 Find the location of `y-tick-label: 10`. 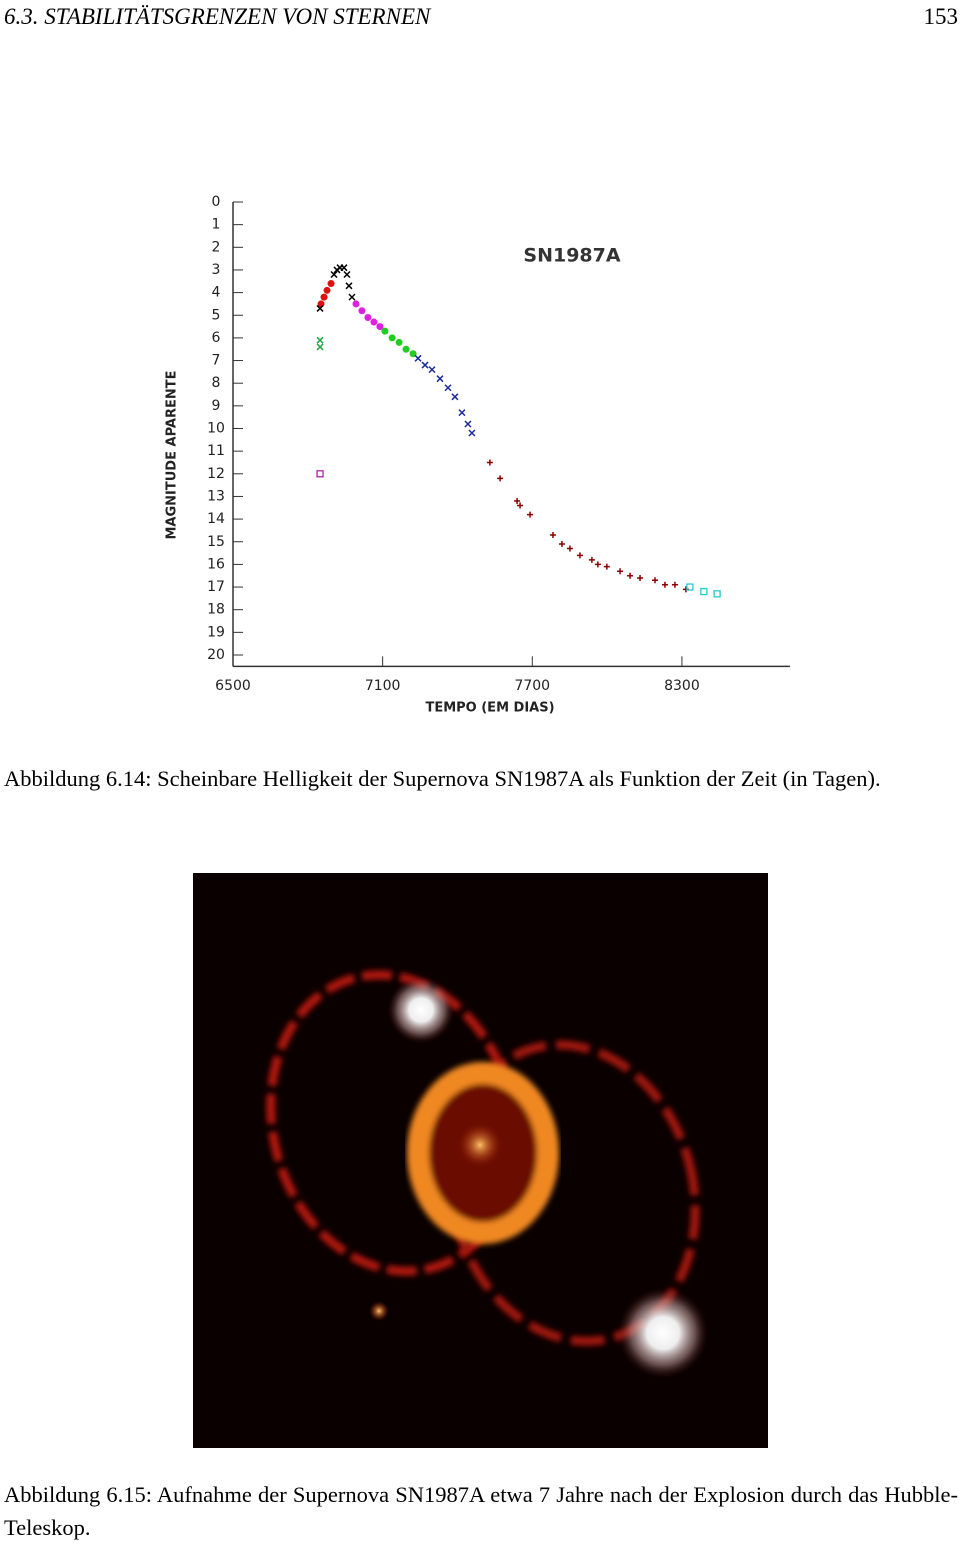

y-tick-label: 10 is located at coordinates (216, 429).